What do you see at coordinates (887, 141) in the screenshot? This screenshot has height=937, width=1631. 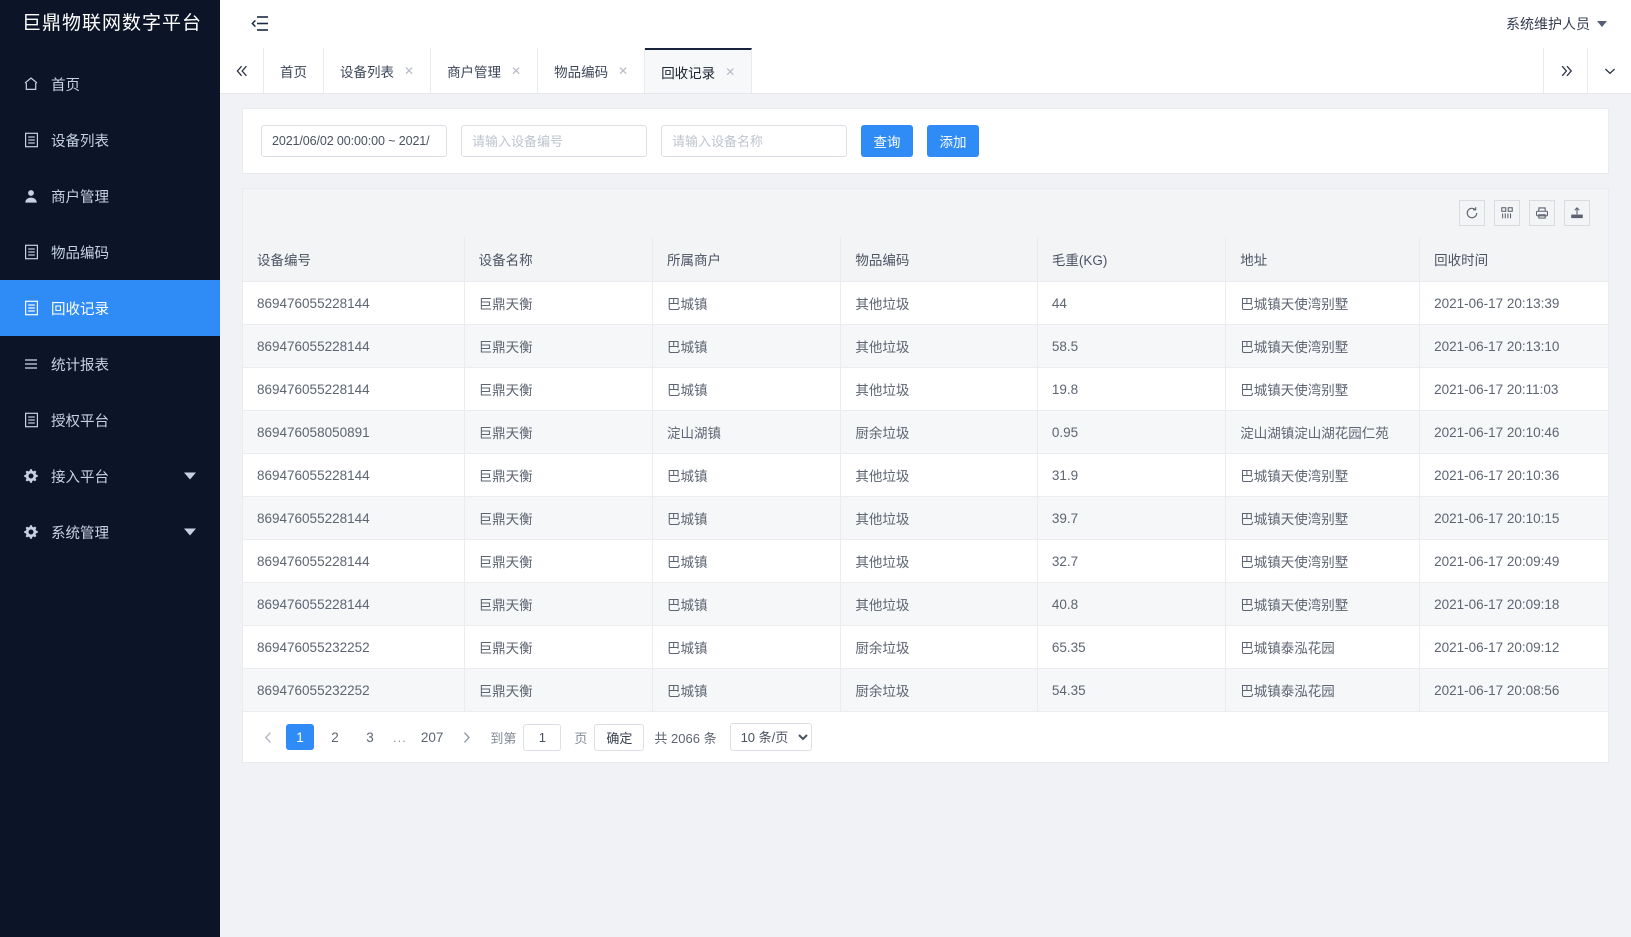 I see `search-button: 查询` at bounding box center [887, 141].